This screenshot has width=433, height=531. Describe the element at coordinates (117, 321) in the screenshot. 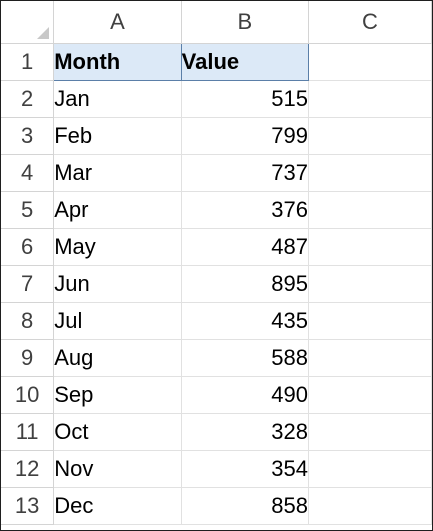

I see `month-cell: Jul` at that location.